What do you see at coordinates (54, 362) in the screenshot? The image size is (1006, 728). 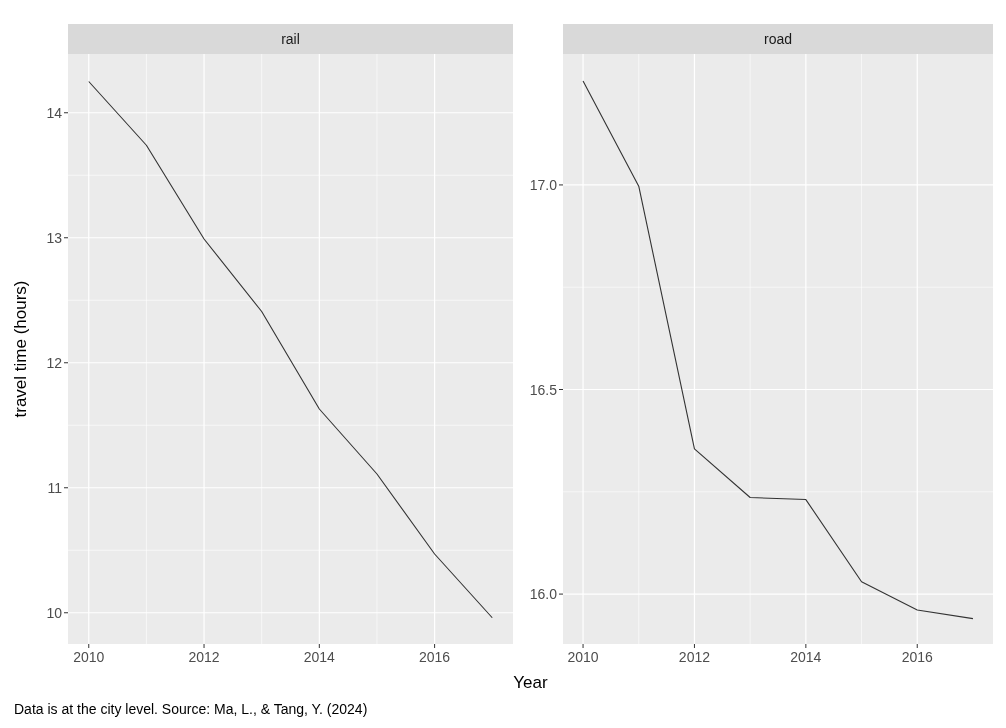 I see `y-tick-label: 12` at bounding box center [54, 362].